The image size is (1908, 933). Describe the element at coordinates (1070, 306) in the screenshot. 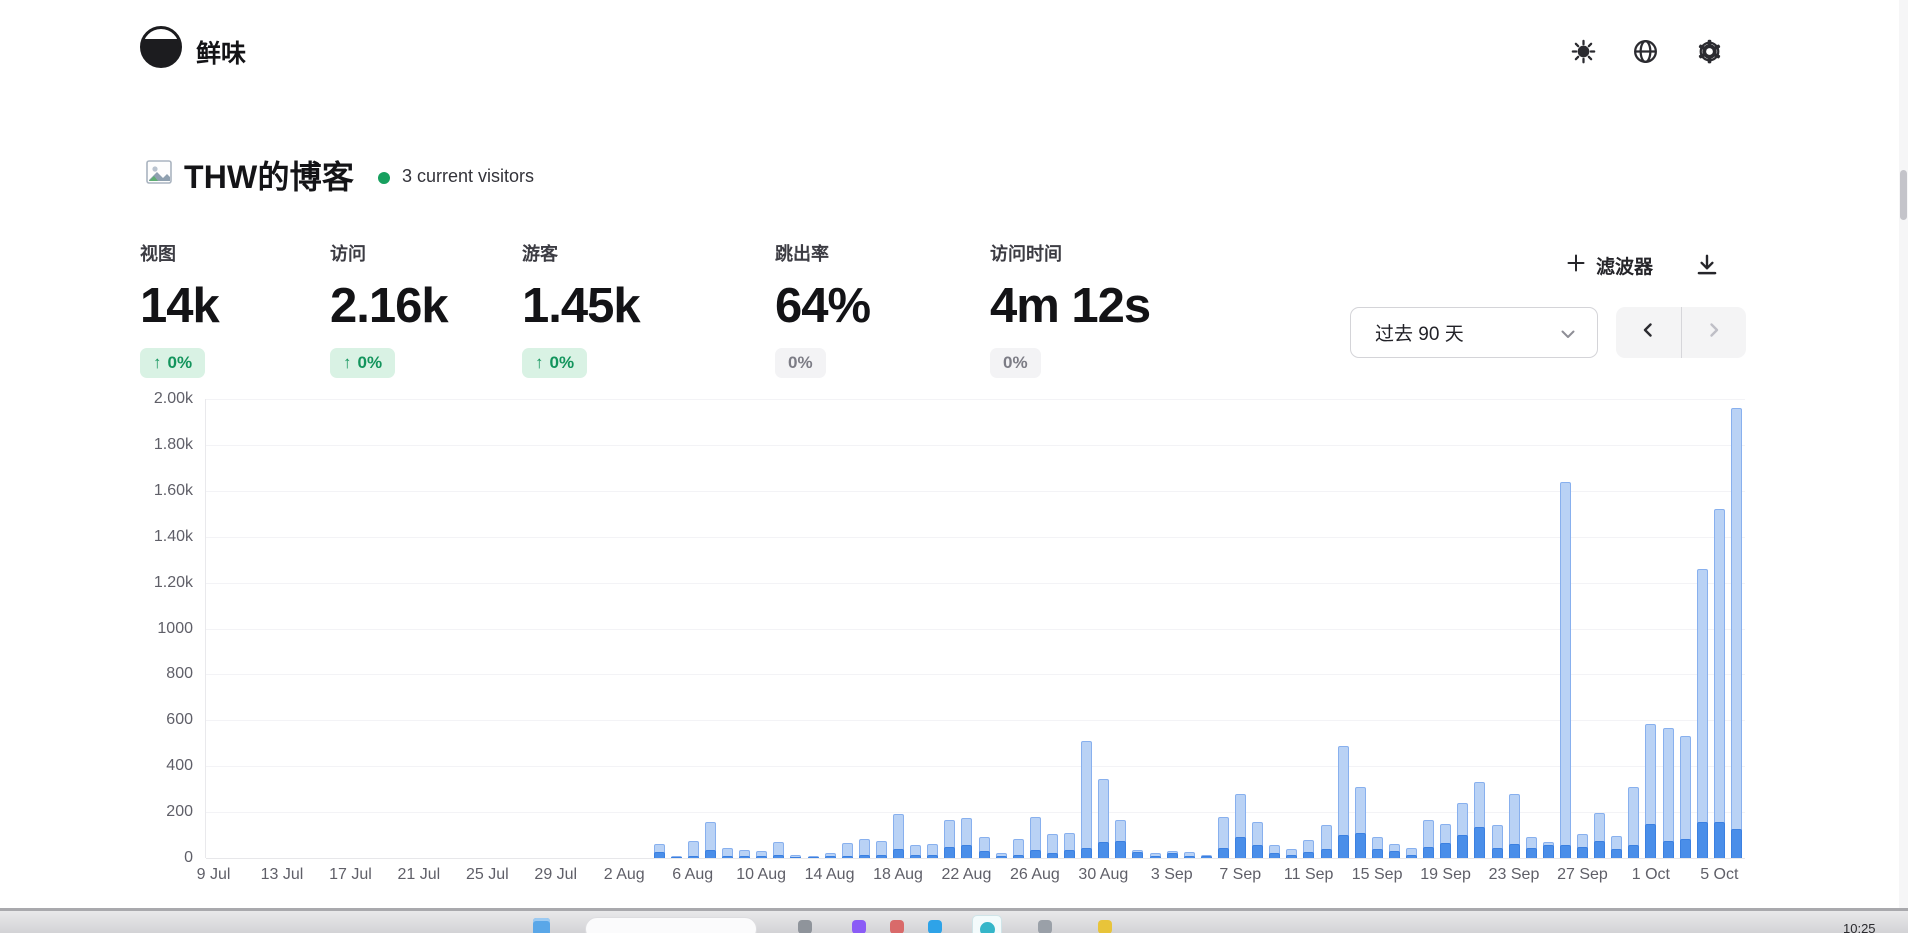

I see `metric-value: 4m 12s` at that location.